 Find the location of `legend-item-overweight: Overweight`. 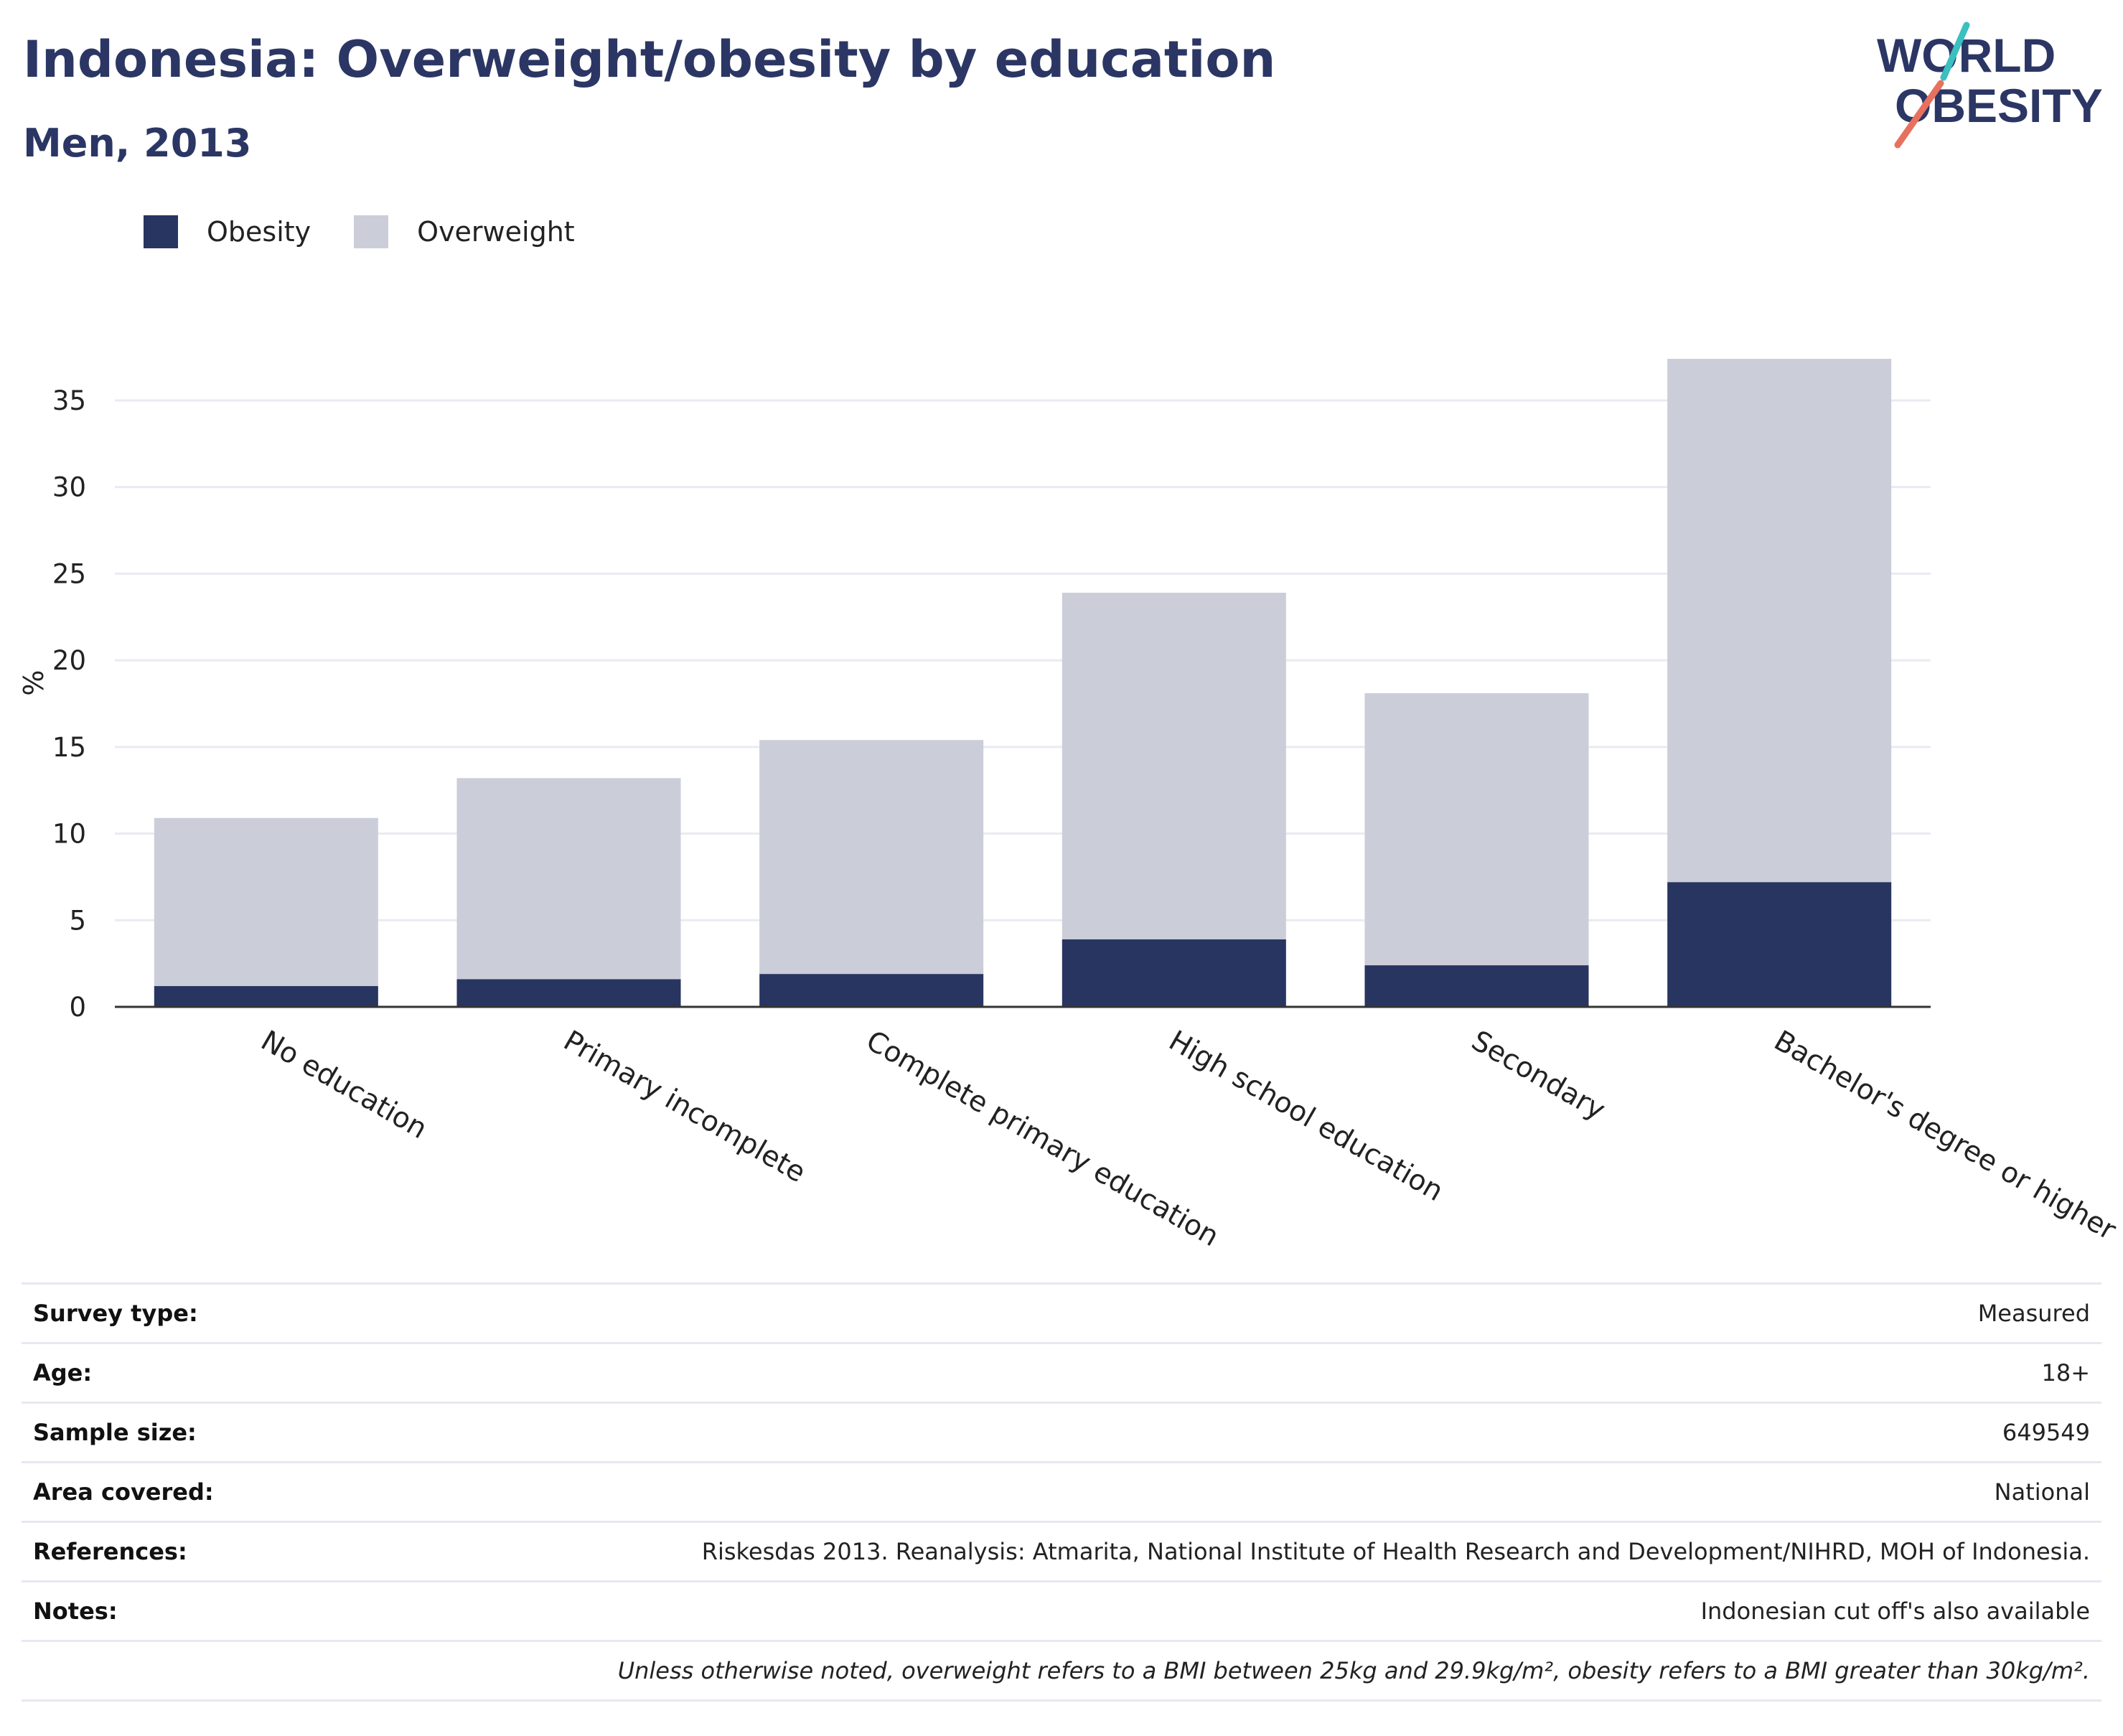

legend-item-overweight: Overweight is located at coordinates (464, 231).